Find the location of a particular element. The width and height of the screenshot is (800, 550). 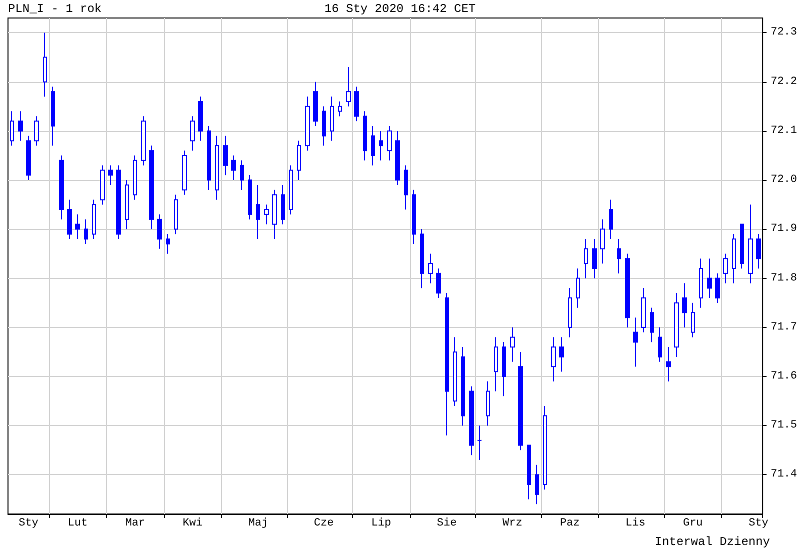

x-tick-label: Sie is located at coordinates (446, 524).